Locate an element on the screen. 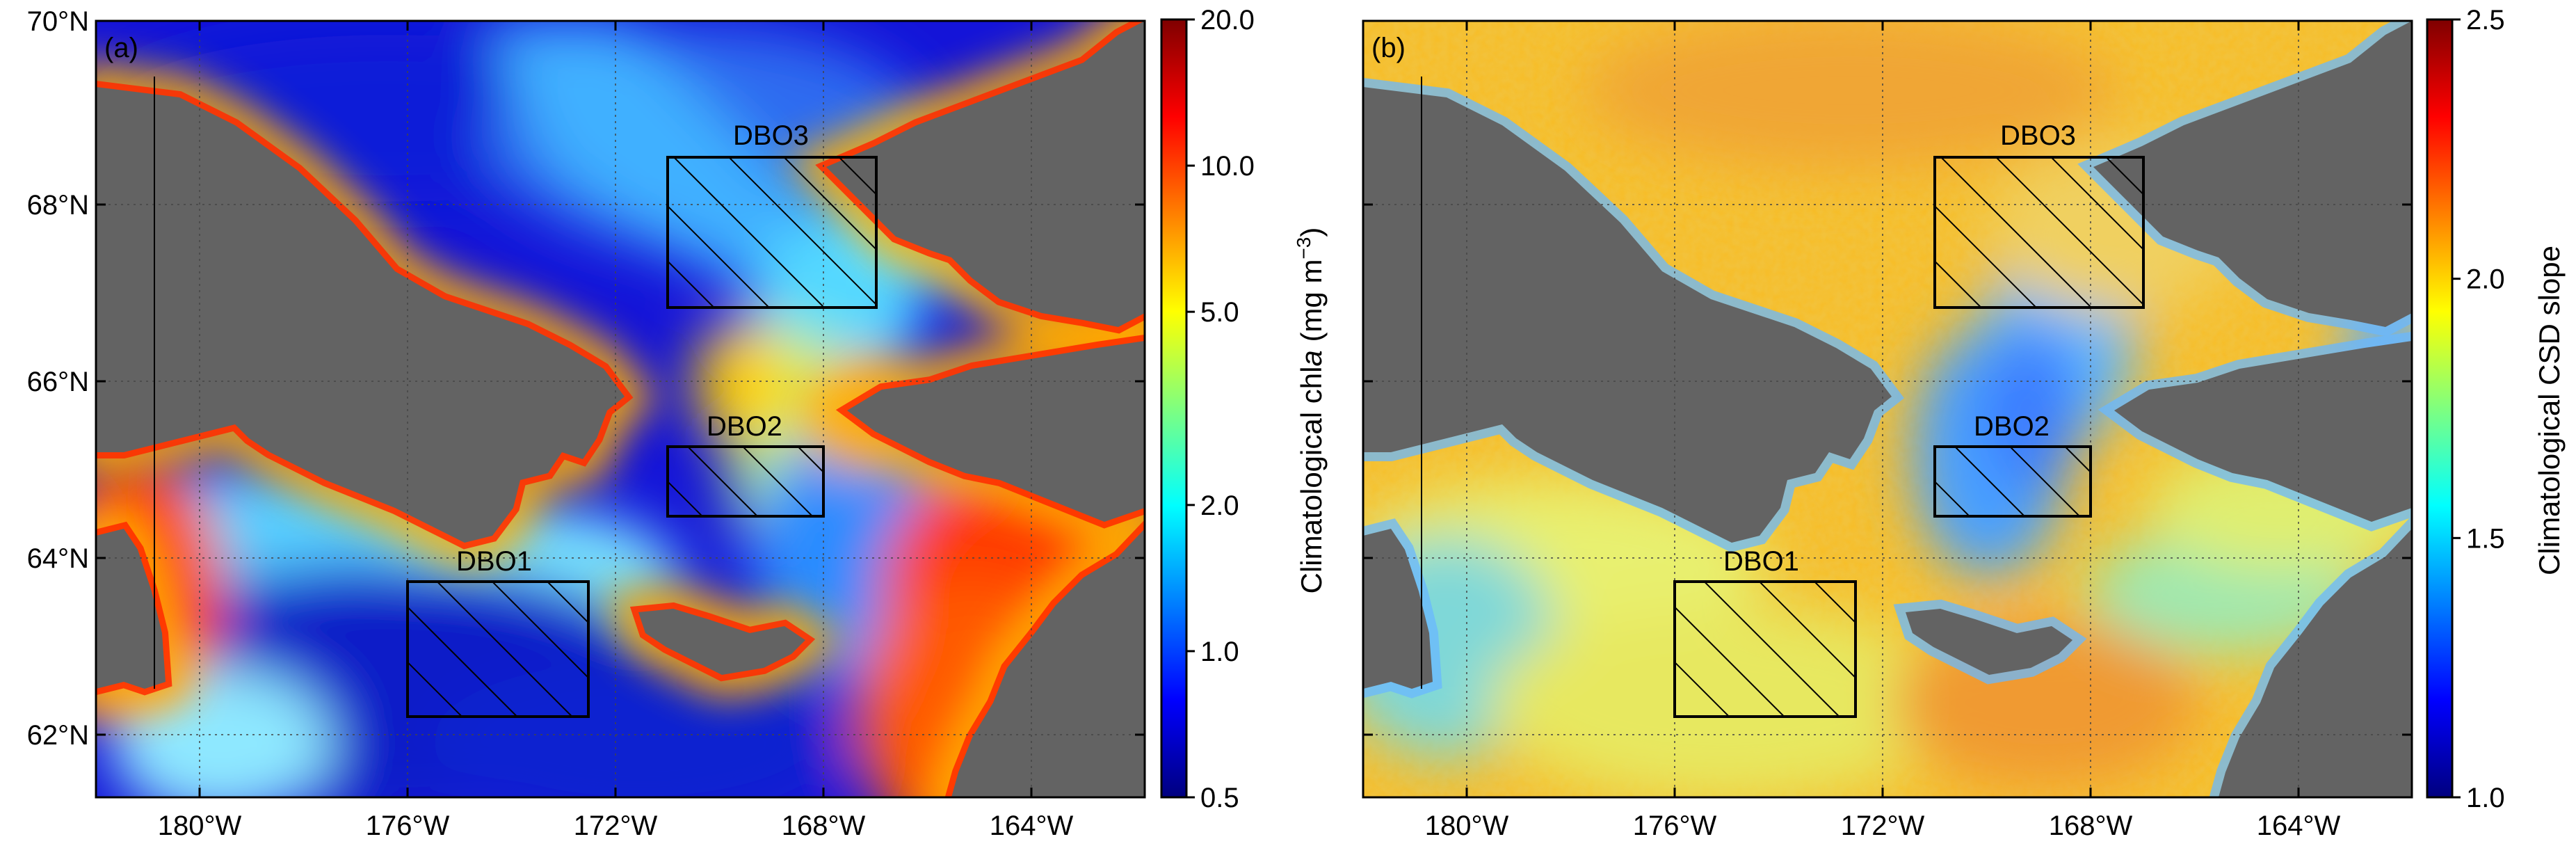 The width and height of the screenshot is (2576, 846). colorbar-tick-label: 0.5 is located at coordinates (1219, 798).